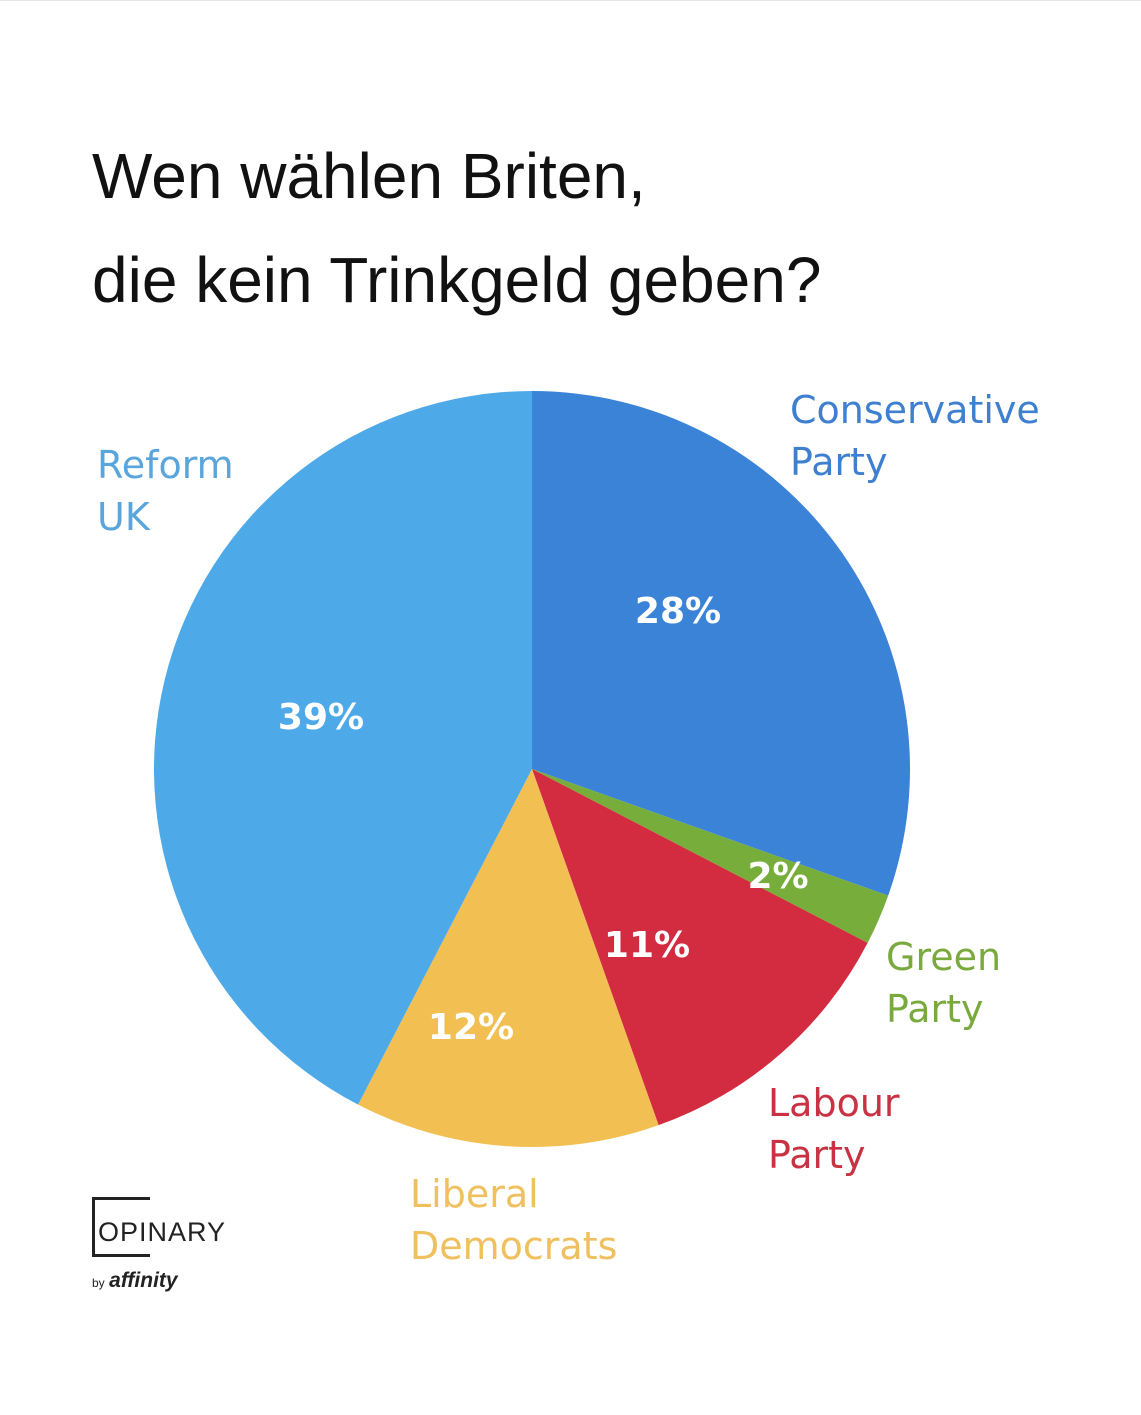  Describe the element at coordinates (834, 1129) in the screenshot. I see `slice-label-labour-party: Labour Party` at that location.